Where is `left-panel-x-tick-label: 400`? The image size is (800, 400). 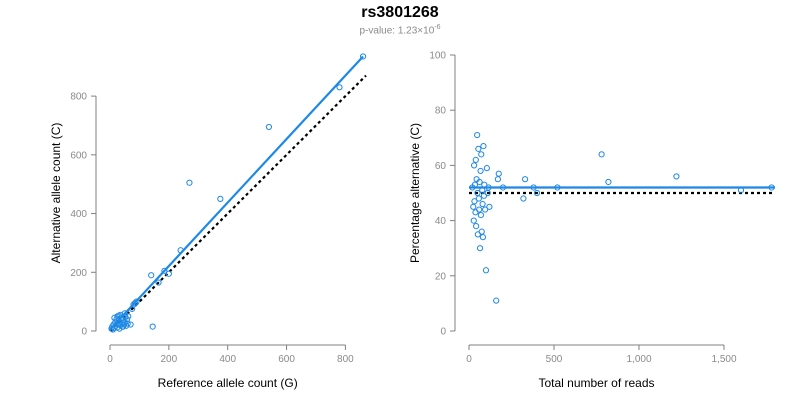
left-panel-x-tick-label: 400 is located at coordinates (227, 359).